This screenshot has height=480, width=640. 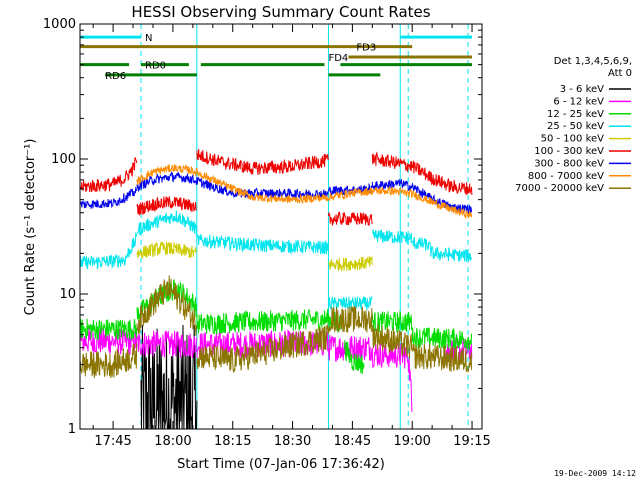 I want to click on series-100-300-kev, so click(x=276, y=187).